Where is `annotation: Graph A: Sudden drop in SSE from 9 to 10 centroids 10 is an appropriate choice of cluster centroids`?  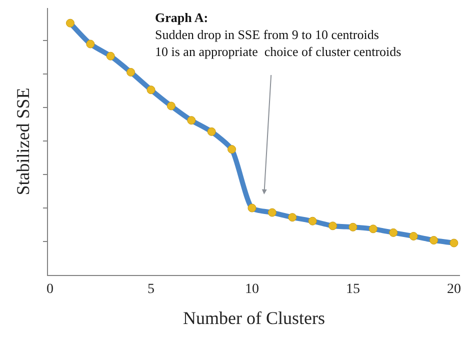 annotation: Graph A: Sudden drop in SSE from 9 to 10 centroids 10 is an appropriate choice of cluster centroids is located at coordinates (278, 34).